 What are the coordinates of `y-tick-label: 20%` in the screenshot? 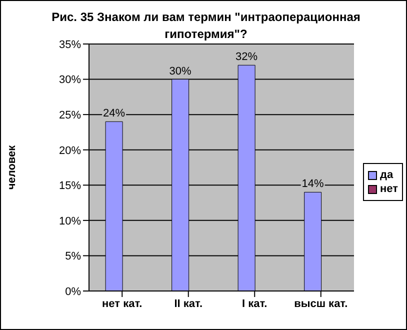 It's located at (70, 150).